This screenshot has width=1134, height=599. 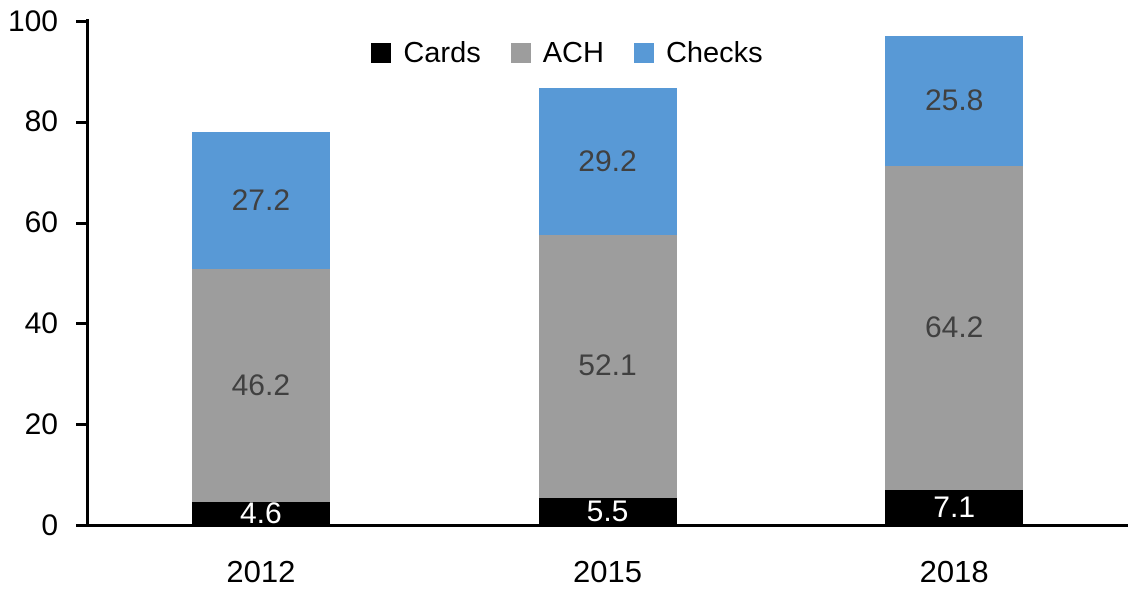 I want to click on bar-segment: 46.2, so click(x=260, y=386).